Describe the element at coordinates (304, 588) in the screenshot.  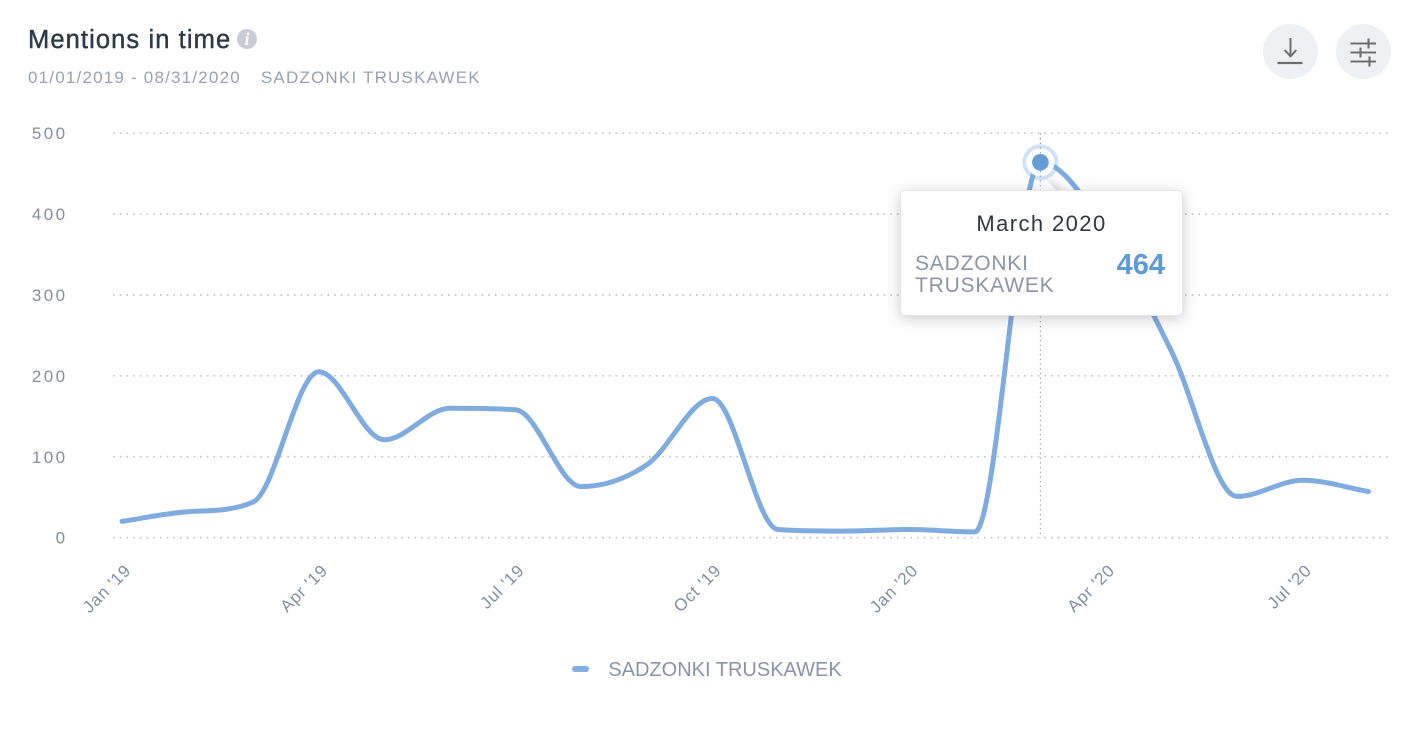
I see `svg-text: Apr '19` at that location.